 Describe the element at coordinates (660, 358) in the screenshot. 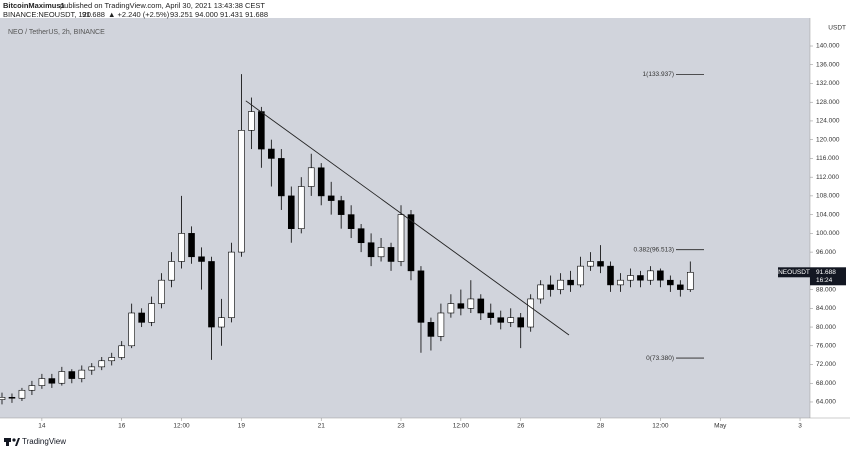

I see `fib-label: 0(73.380)` at that location.